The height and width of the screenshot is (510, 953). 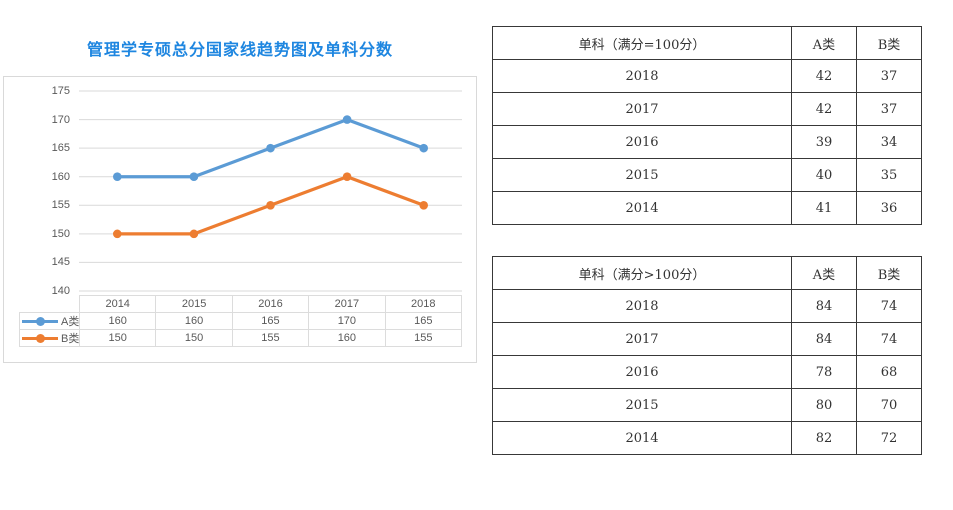 I want to click on table-row-series-a: A类 160 160 165 170 165, so click(x=241, y=321).